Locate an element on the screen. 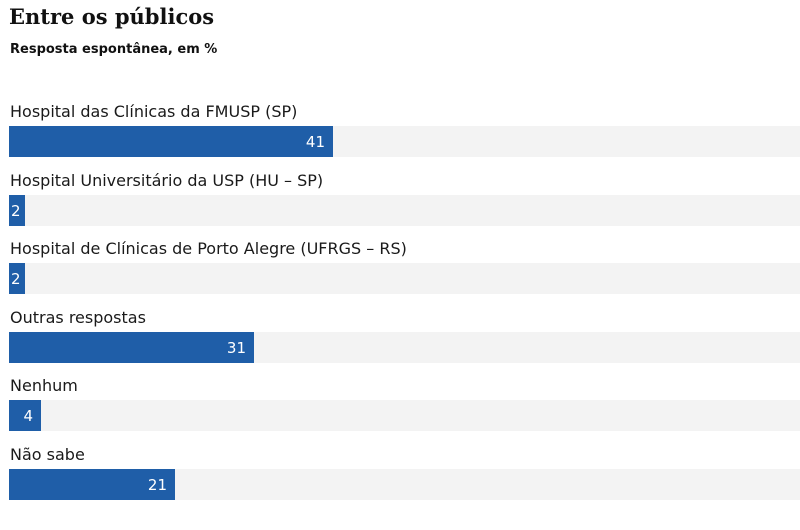  category-label: Hospital Universitário da USP (HU – SP) is located at coordinates (167, 180).